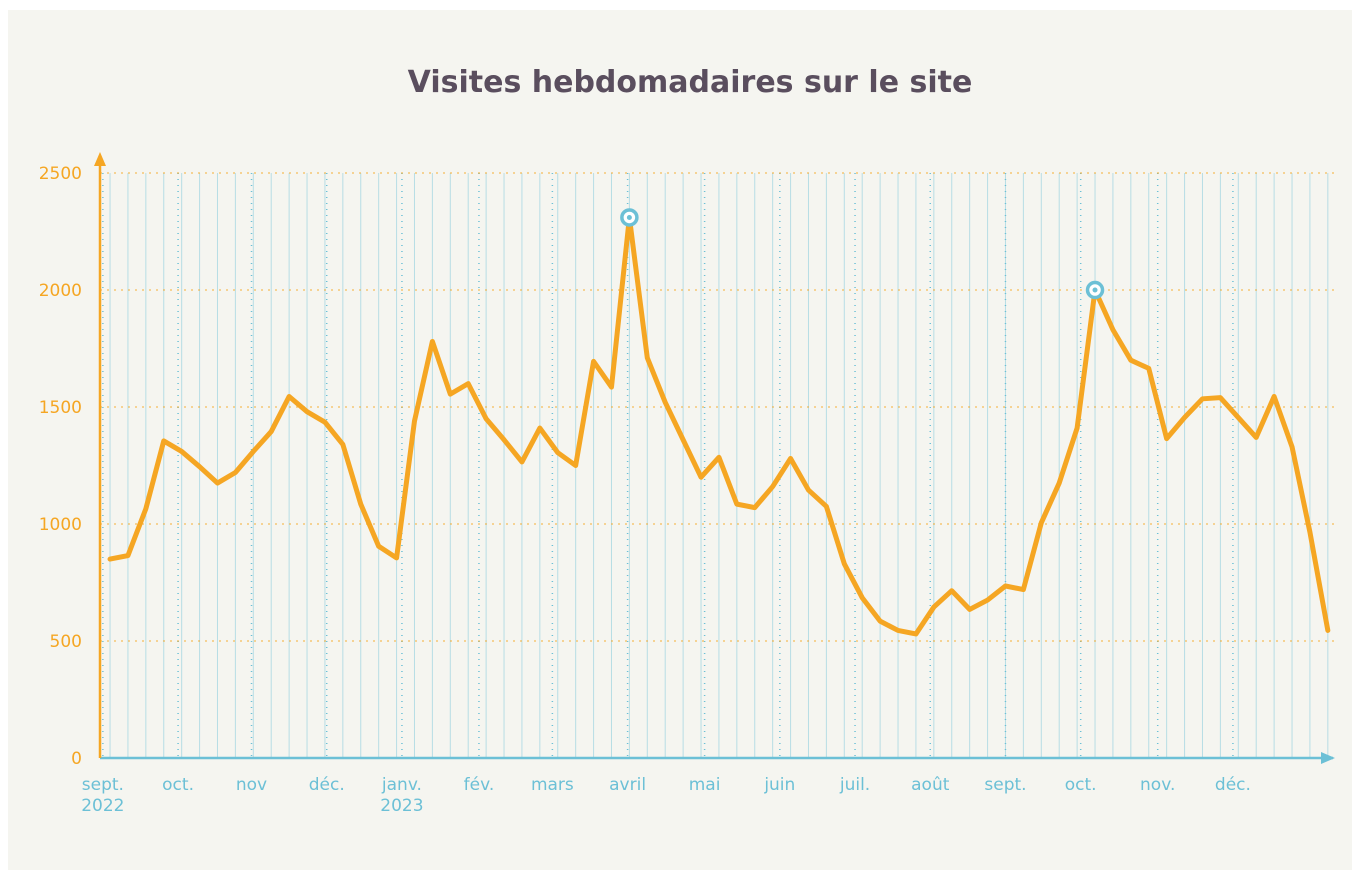  What do you see at coordinates (690, 82) in the screenshot?
I see `chart-title: Visites hebdomadaires sur le site` at bounding box center [690, 82].